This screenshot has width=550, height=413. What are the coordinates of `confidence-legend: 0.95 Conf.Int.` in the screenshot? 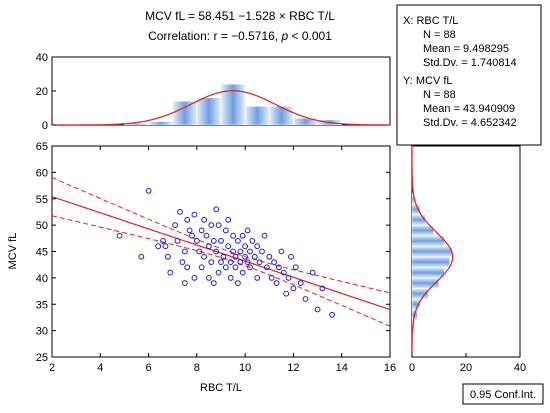 It's located at (503, 394).